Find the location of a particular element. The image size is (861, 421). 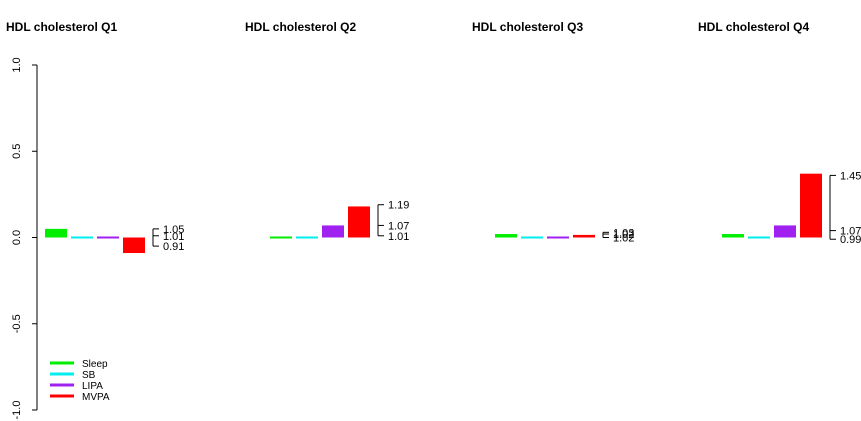

whisker-label: 1.45 is located at coordinates (850, 176).